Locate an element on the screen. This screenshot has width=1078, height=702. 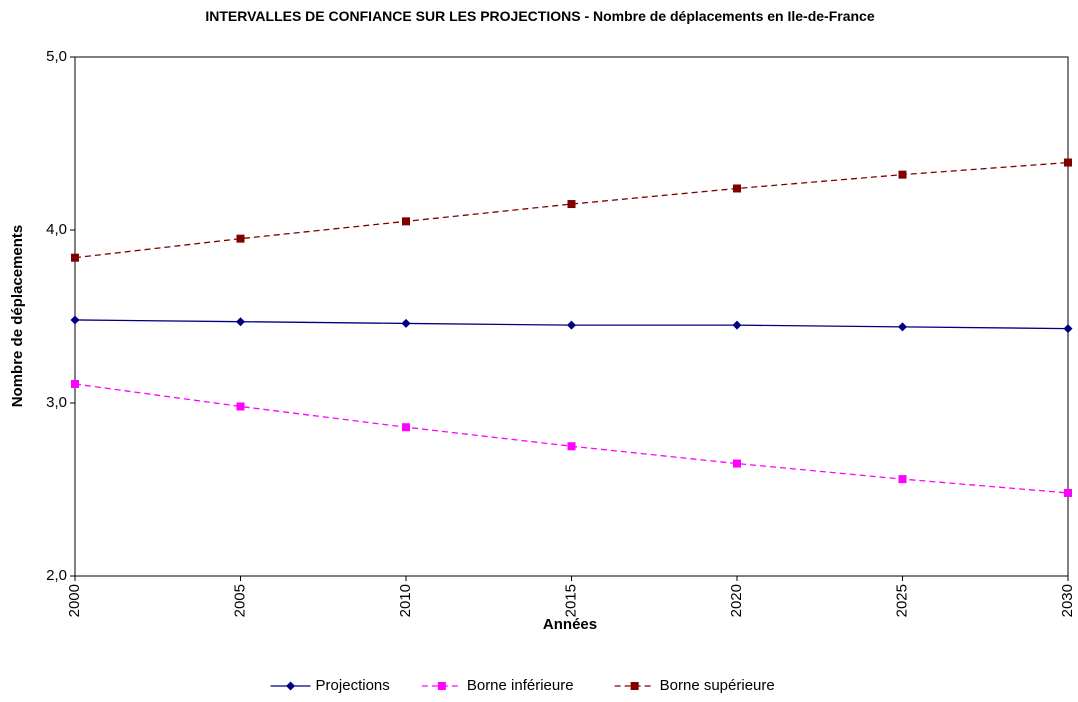
legend-label: Borne supérieure is located at coordinates (717, 685).